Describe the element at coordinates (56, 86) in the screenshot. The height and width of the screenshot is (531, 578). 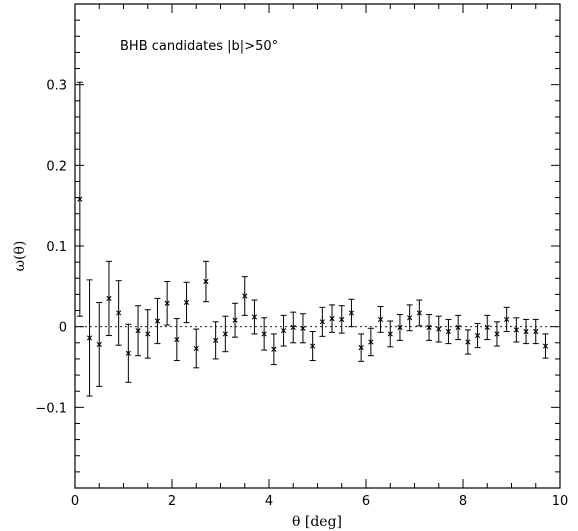
I see `y-tick-label: 0.3` at that location.